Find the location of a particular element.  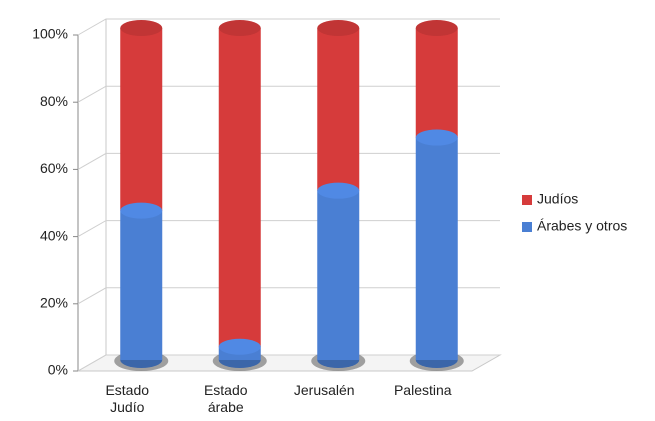

y-tick-label: 60% is located at coordinates (54, 168).